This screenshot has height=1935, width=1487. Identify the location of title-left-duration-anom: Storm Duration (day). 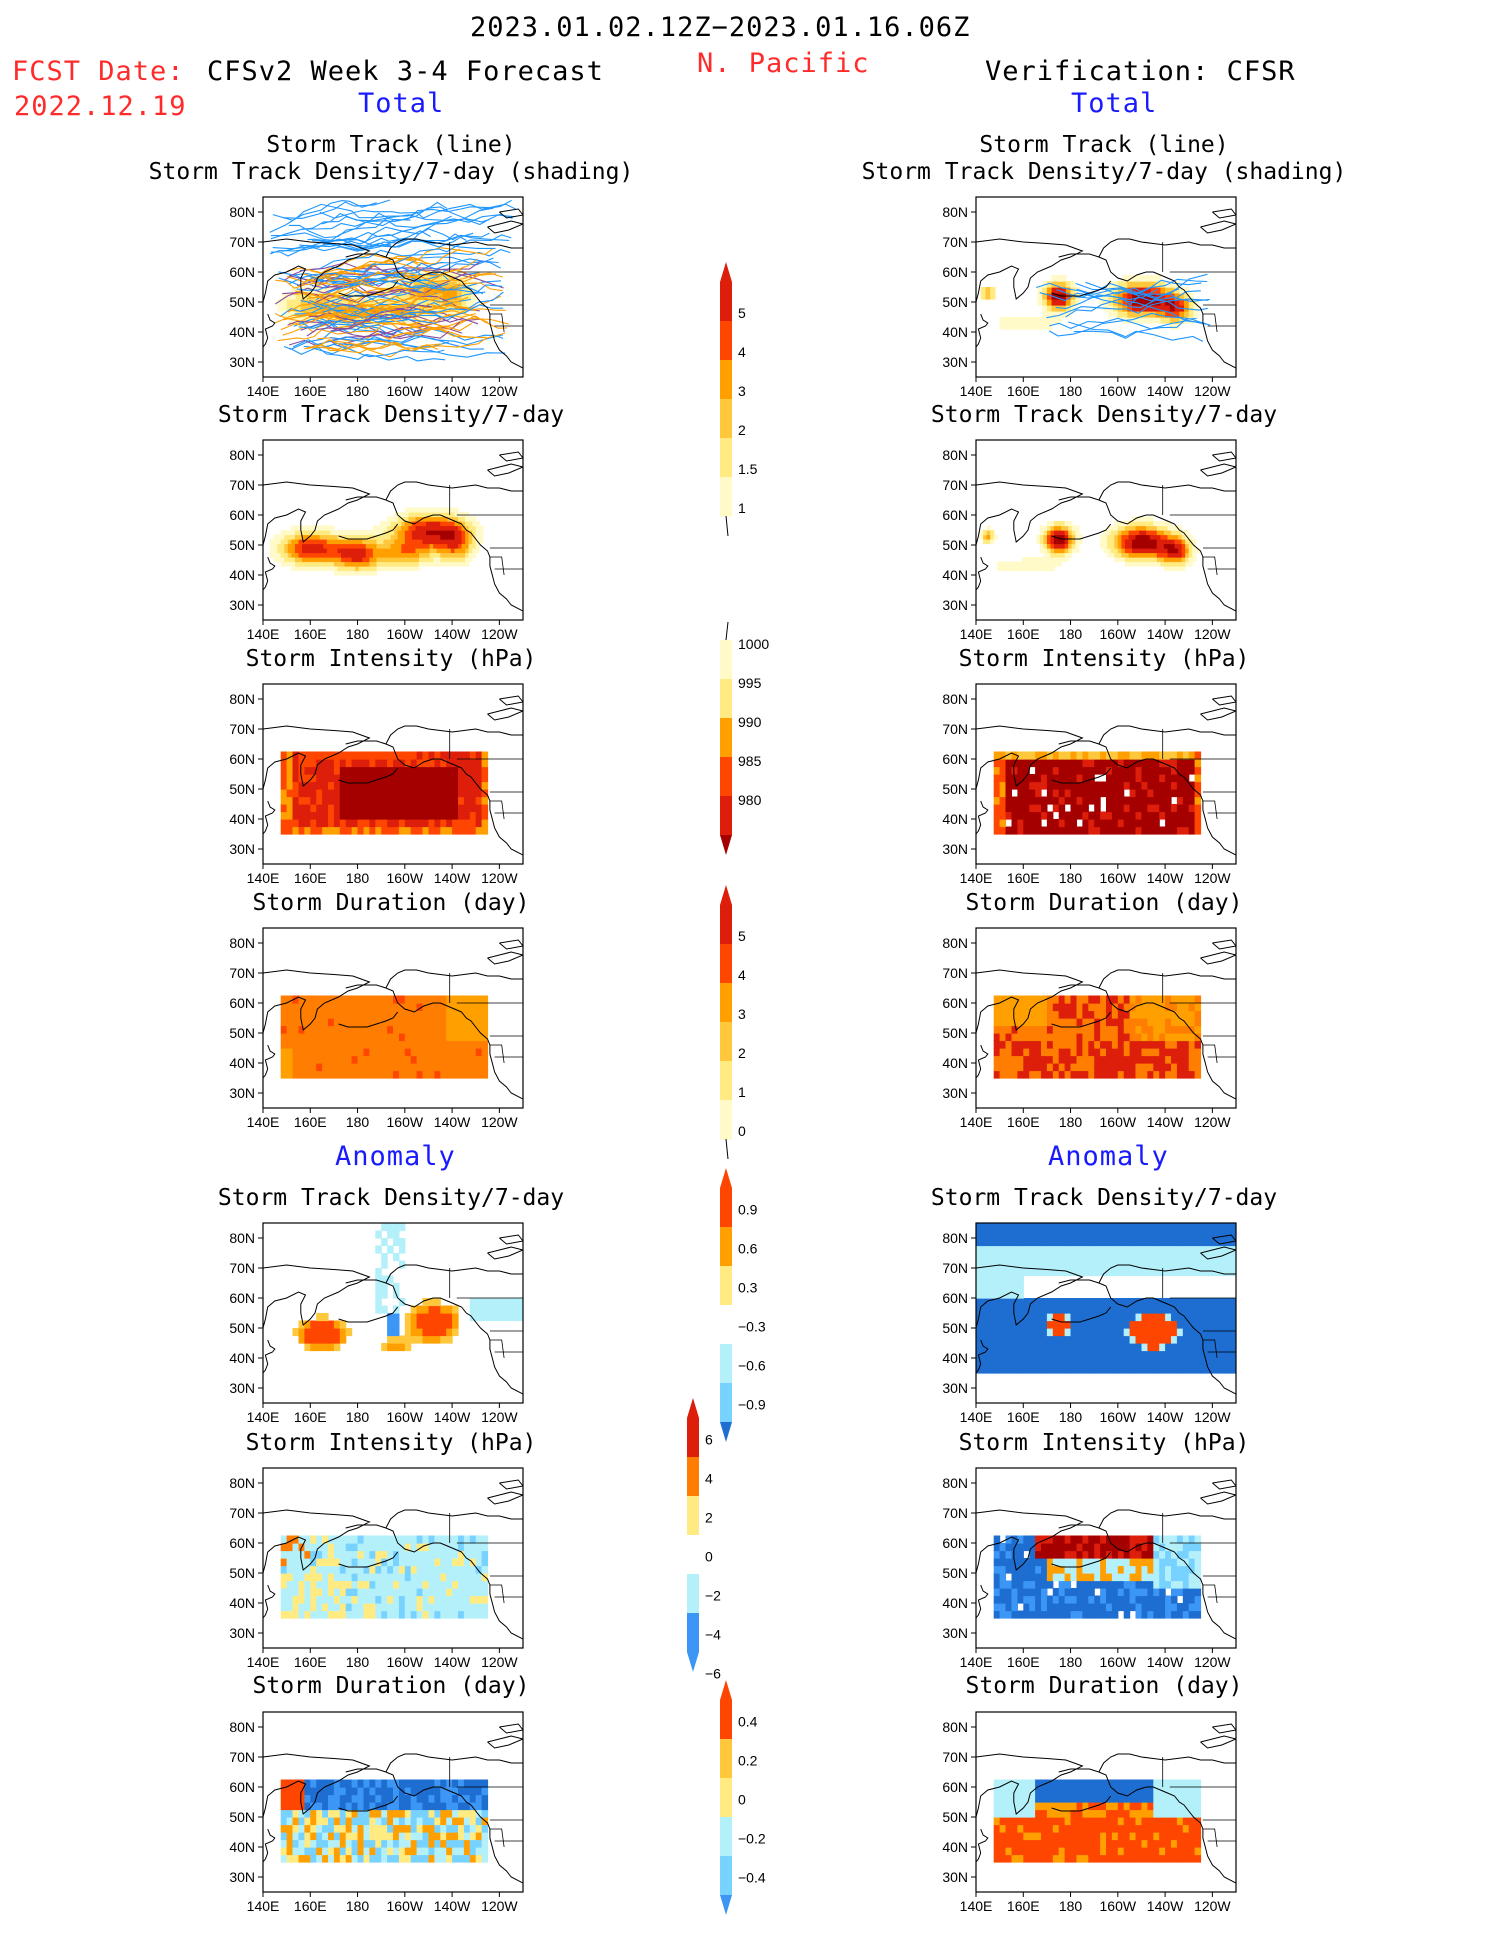
(391, 1686).